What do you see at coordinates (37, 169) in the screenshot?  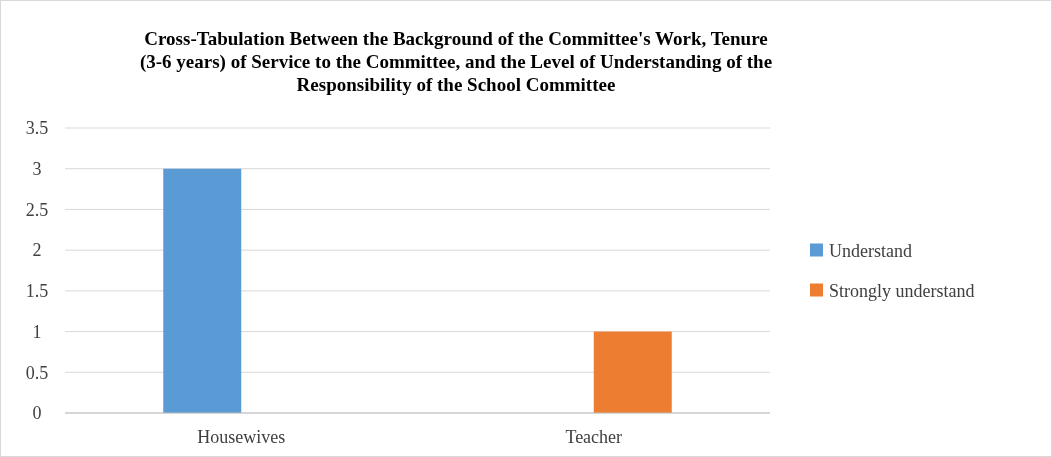 I see `y-tick-label: 3` at bounding box center [37, 169].